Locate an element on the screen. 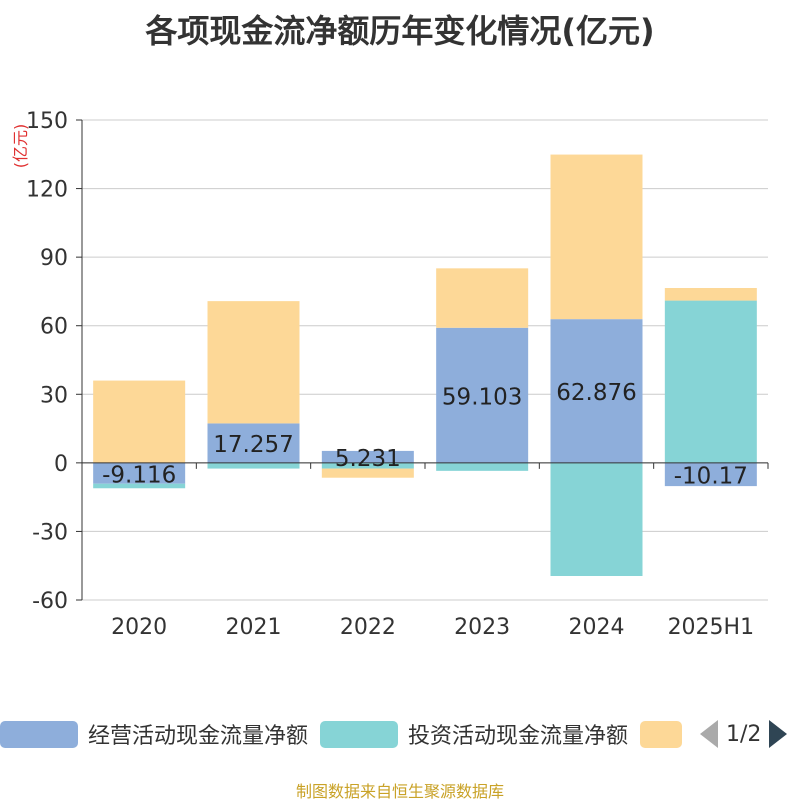 Image resolution: width=800 pixels, height=802 pixels. bar-operating-2021 is located at coordinates (253, 443).